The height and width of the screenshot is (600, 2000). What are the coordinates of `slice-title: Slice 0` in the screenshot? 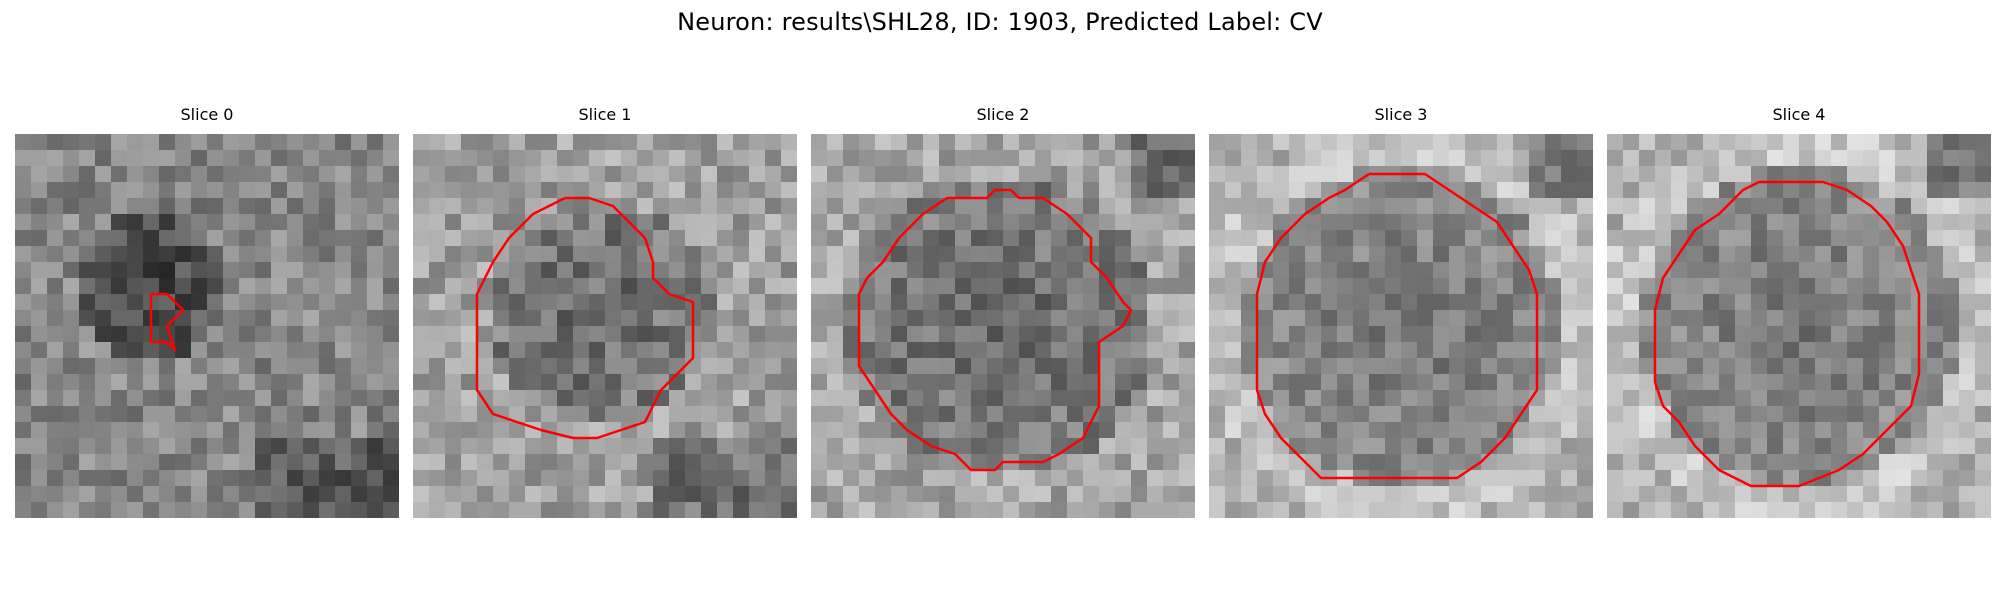 It's located at (207, 114).